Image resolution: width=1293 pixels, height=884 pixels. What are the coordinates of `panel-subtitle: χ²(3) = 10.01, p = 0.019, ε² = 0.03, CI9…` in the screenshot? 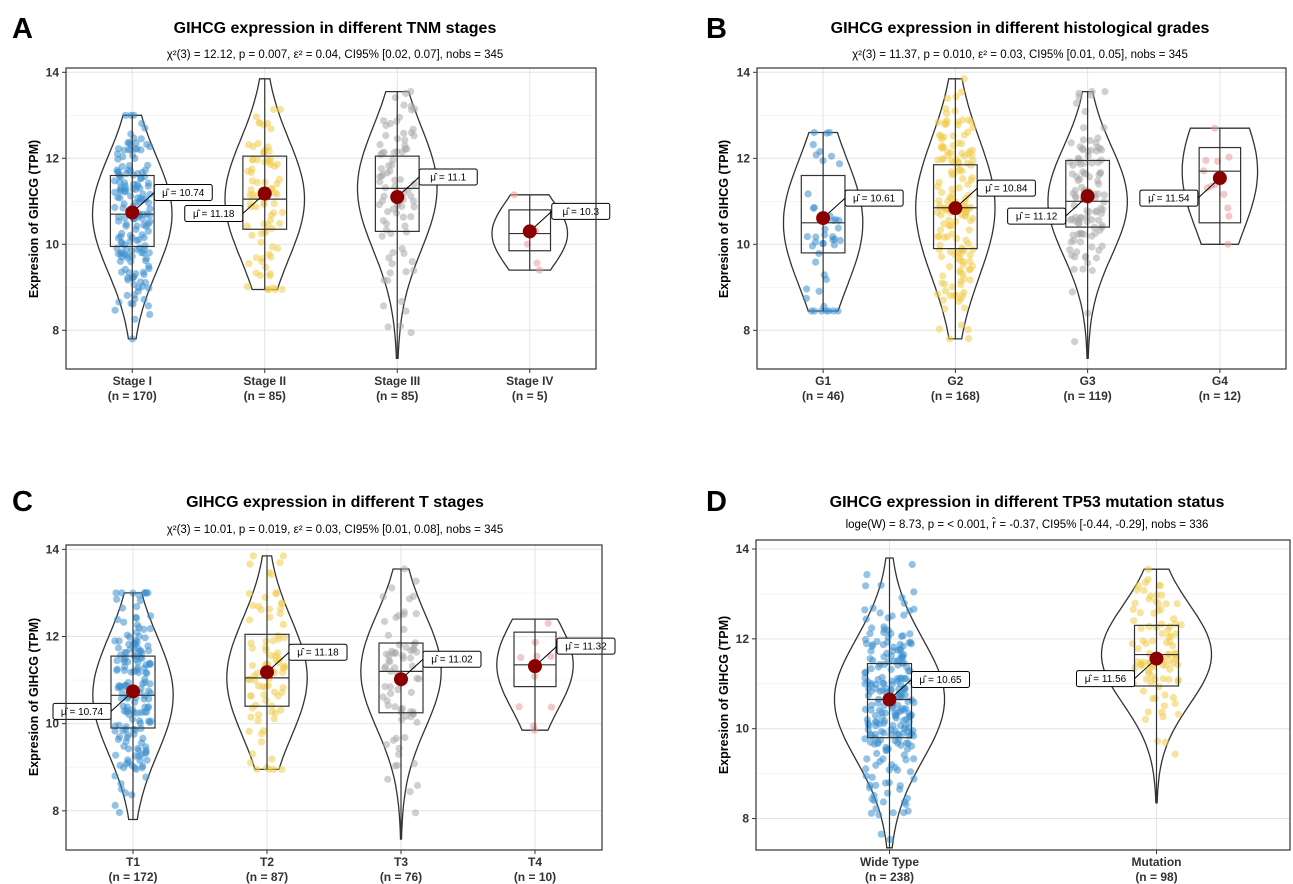 It's located at (335, 530).